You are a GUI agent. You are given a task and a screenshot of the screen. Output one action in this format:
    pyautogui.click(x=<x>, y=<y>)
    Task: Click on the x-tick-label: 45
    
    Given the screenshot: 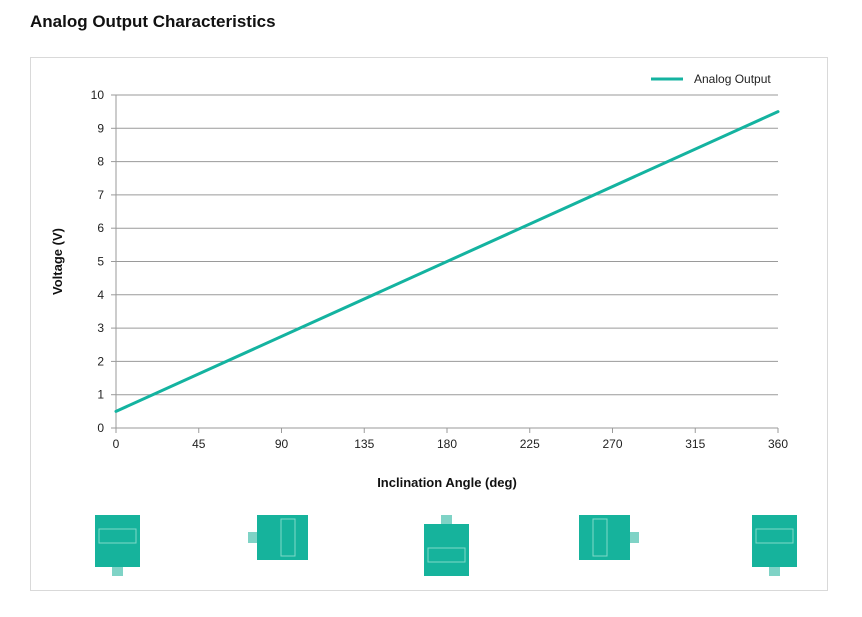 What is the action you would take?
    pyautogui.click(x=199, y=444)
    